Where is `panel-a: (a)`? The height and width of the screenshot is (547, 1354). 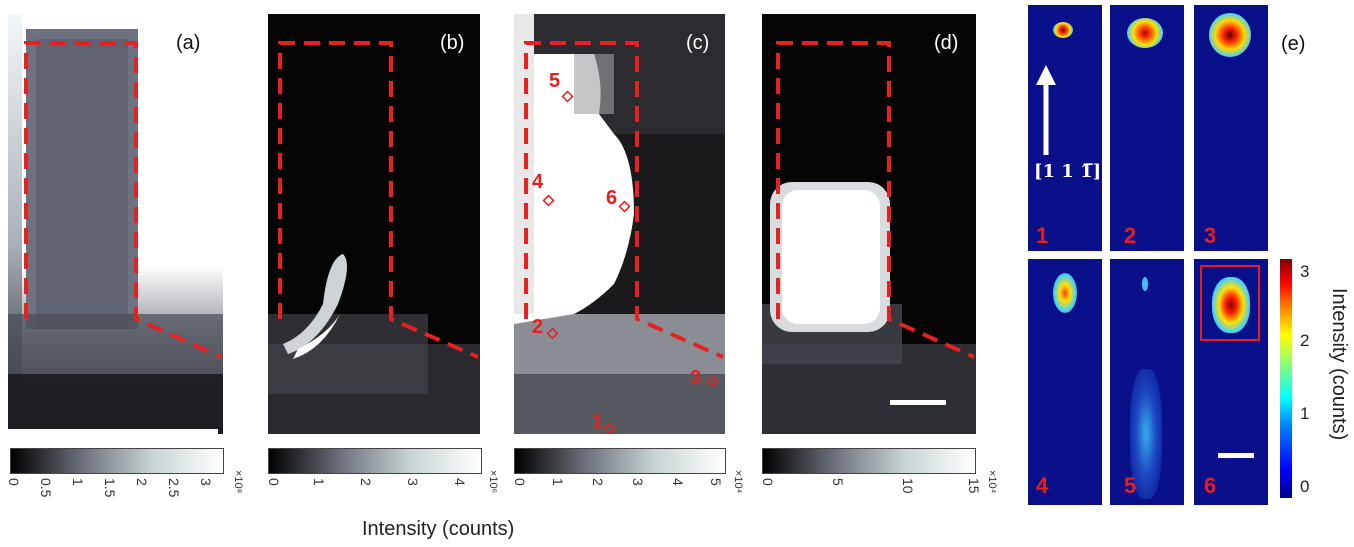
panel-a: (a) is located at coordinates (115, 224).